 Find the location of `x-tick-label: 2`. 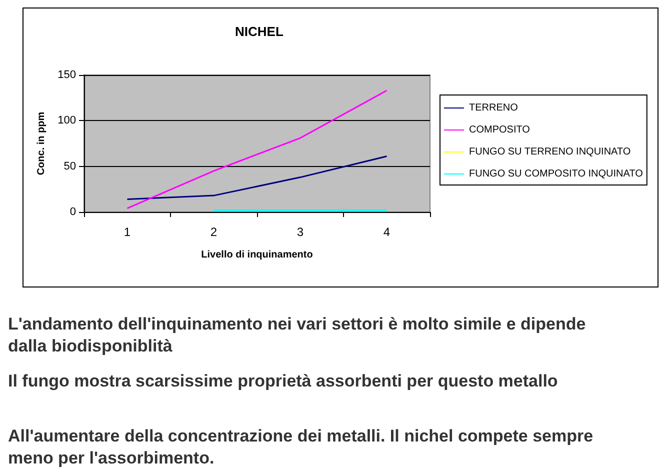

x-tick-label: 2 is located at coordinates (214, 232).